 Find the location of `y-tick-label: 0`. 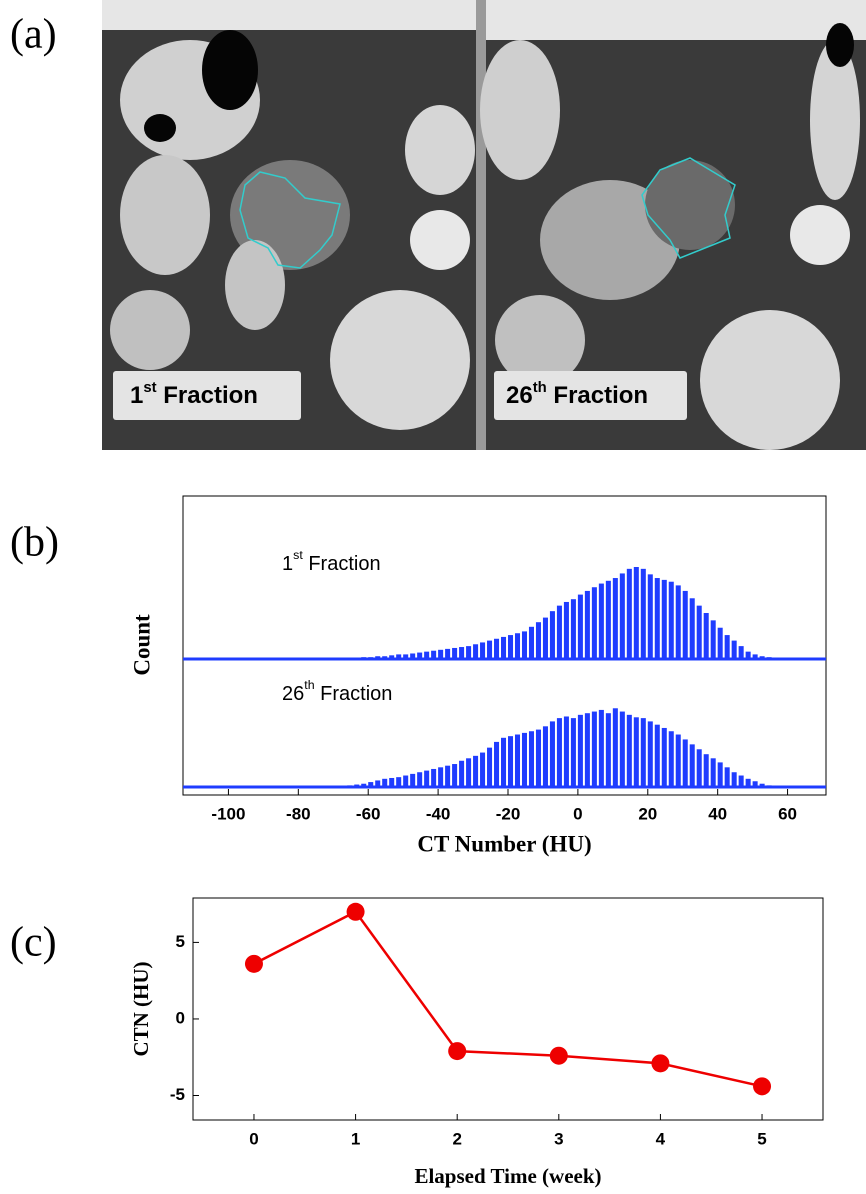

y-tick-label: 0 is located at coordinates (180, 1017).